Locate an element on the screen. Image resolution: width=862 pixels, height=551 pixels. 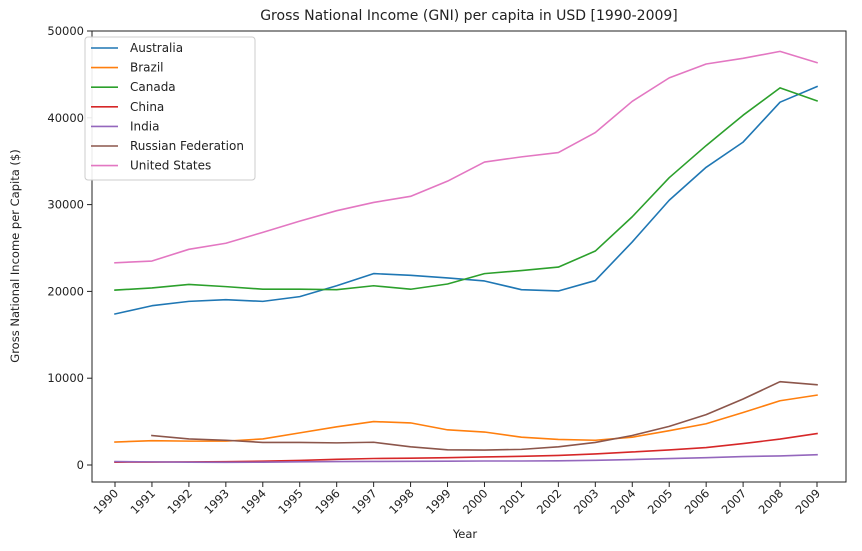
legend-label: China is located at coordinates (147, 107).